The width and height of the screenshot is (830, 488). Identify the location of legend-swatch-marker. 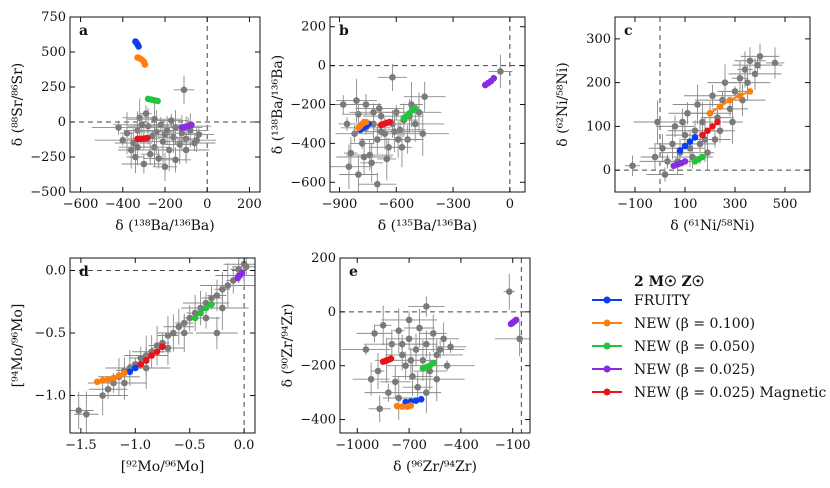
(607, 369).